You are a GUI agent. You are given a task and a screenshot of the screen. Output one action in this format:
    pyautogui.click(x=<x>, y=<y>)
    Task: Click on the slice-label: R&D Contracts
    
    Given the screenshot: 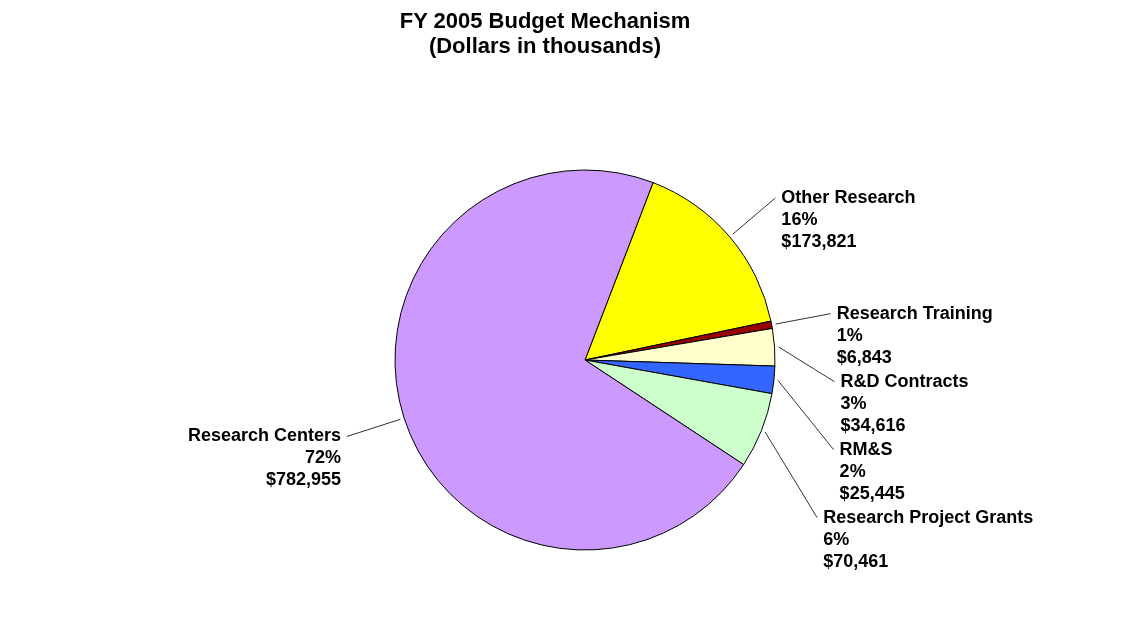 What is the action you would take?
    pyautogui.click(x=904, y=380)
    